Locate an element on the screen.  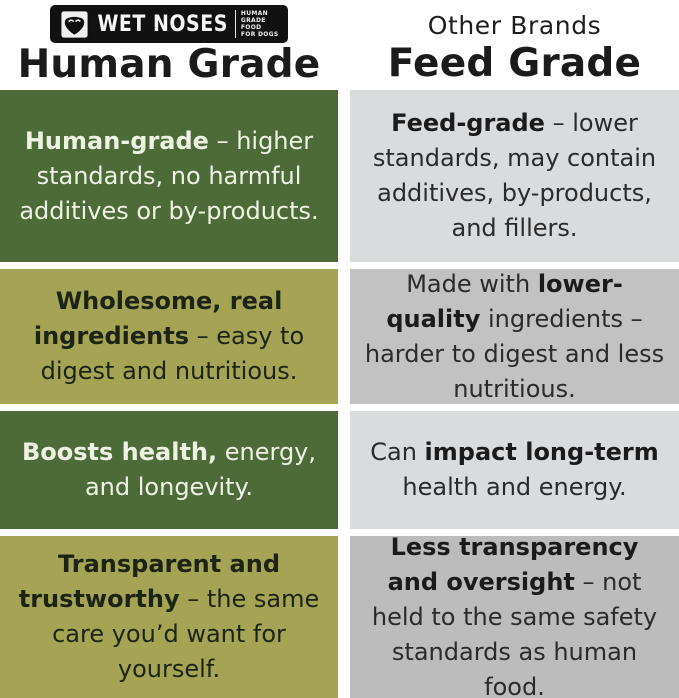
human-grade-title: Human Grade is located at coordinates (169, 64).